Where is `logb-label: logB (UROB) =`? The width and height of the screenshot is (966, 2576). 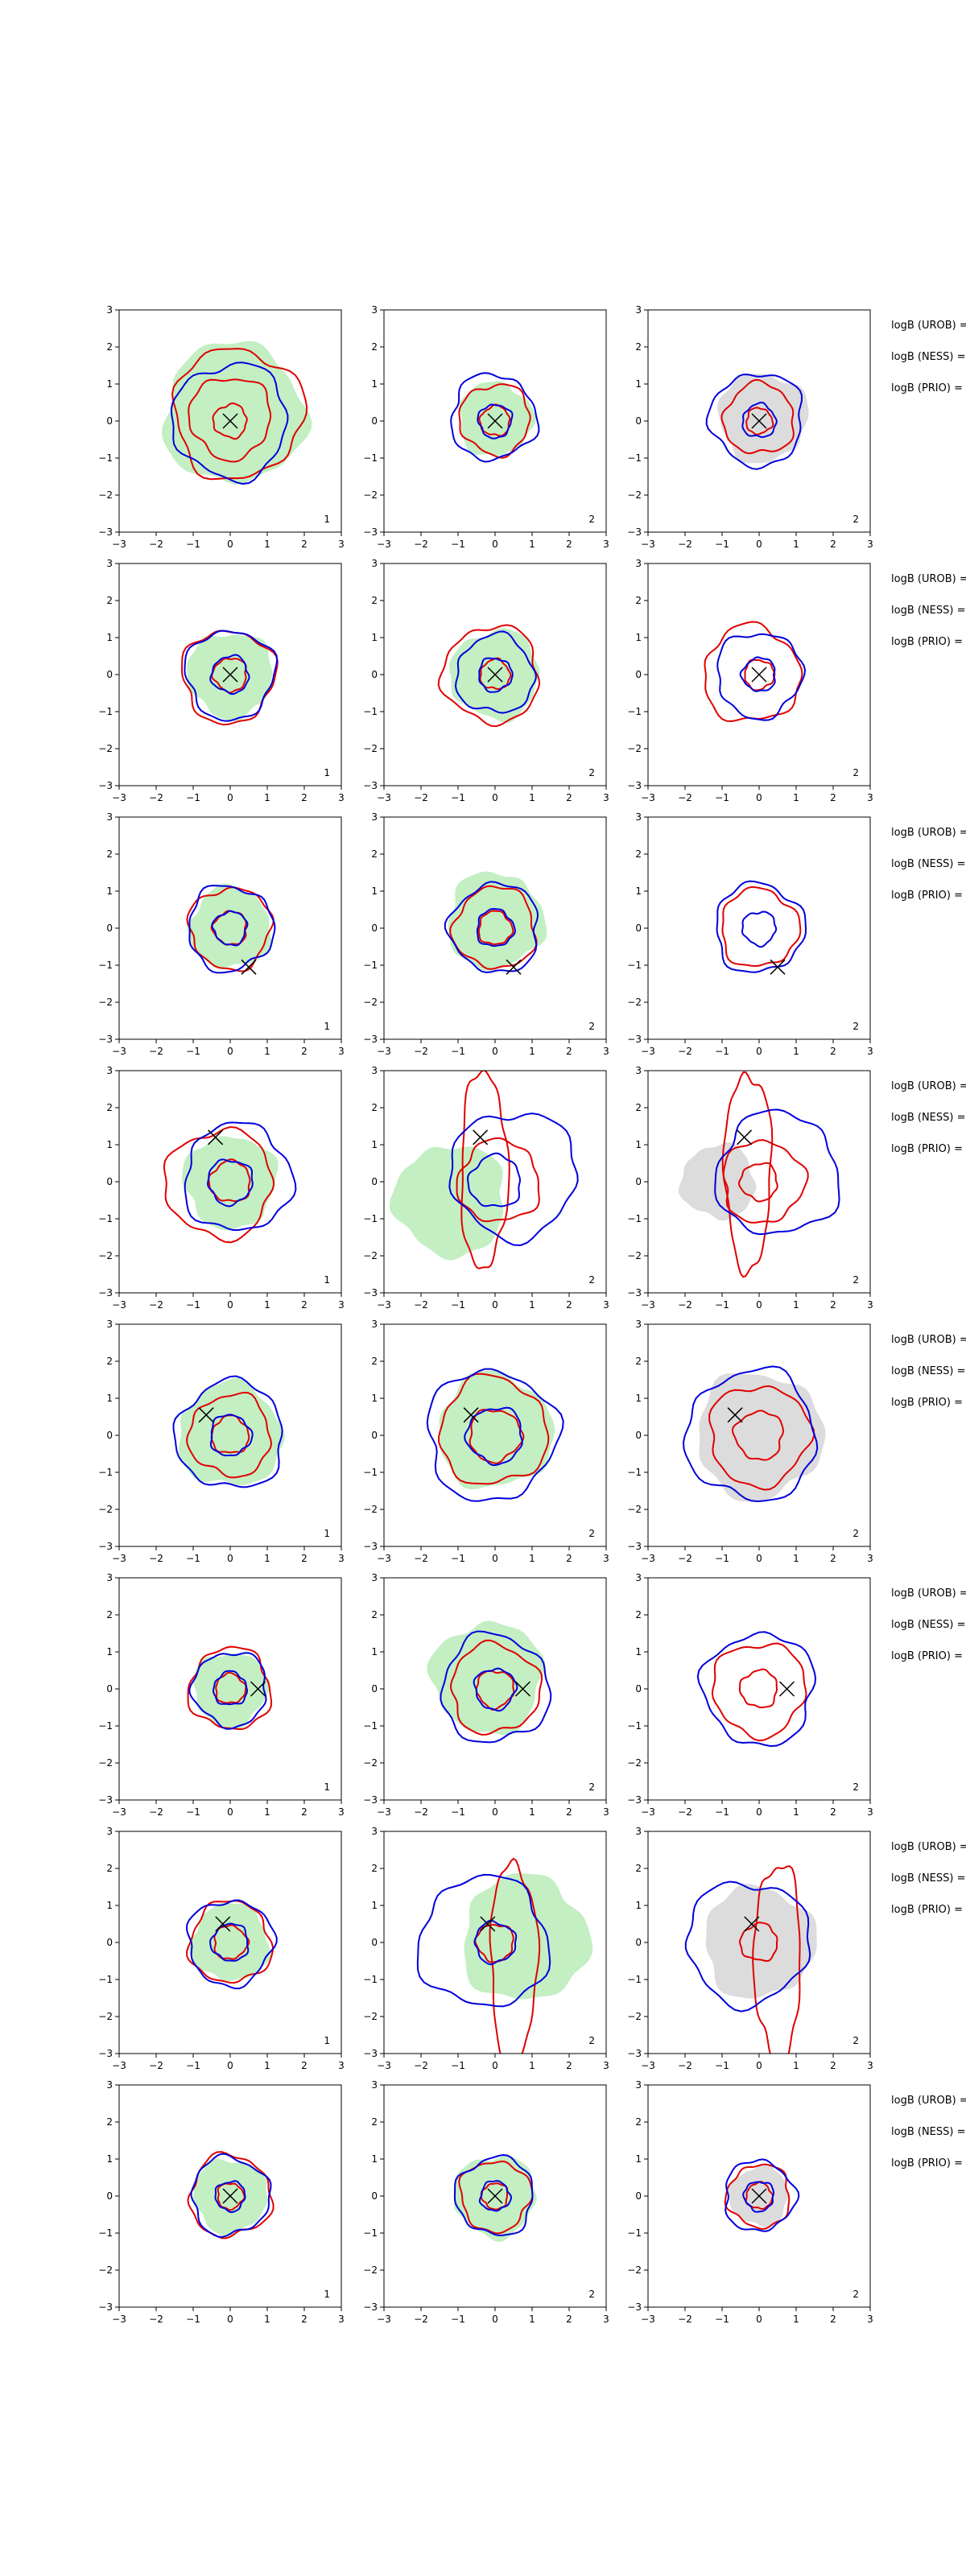
logb-label: logB (UROB) = is located at coordinates (928, 326).